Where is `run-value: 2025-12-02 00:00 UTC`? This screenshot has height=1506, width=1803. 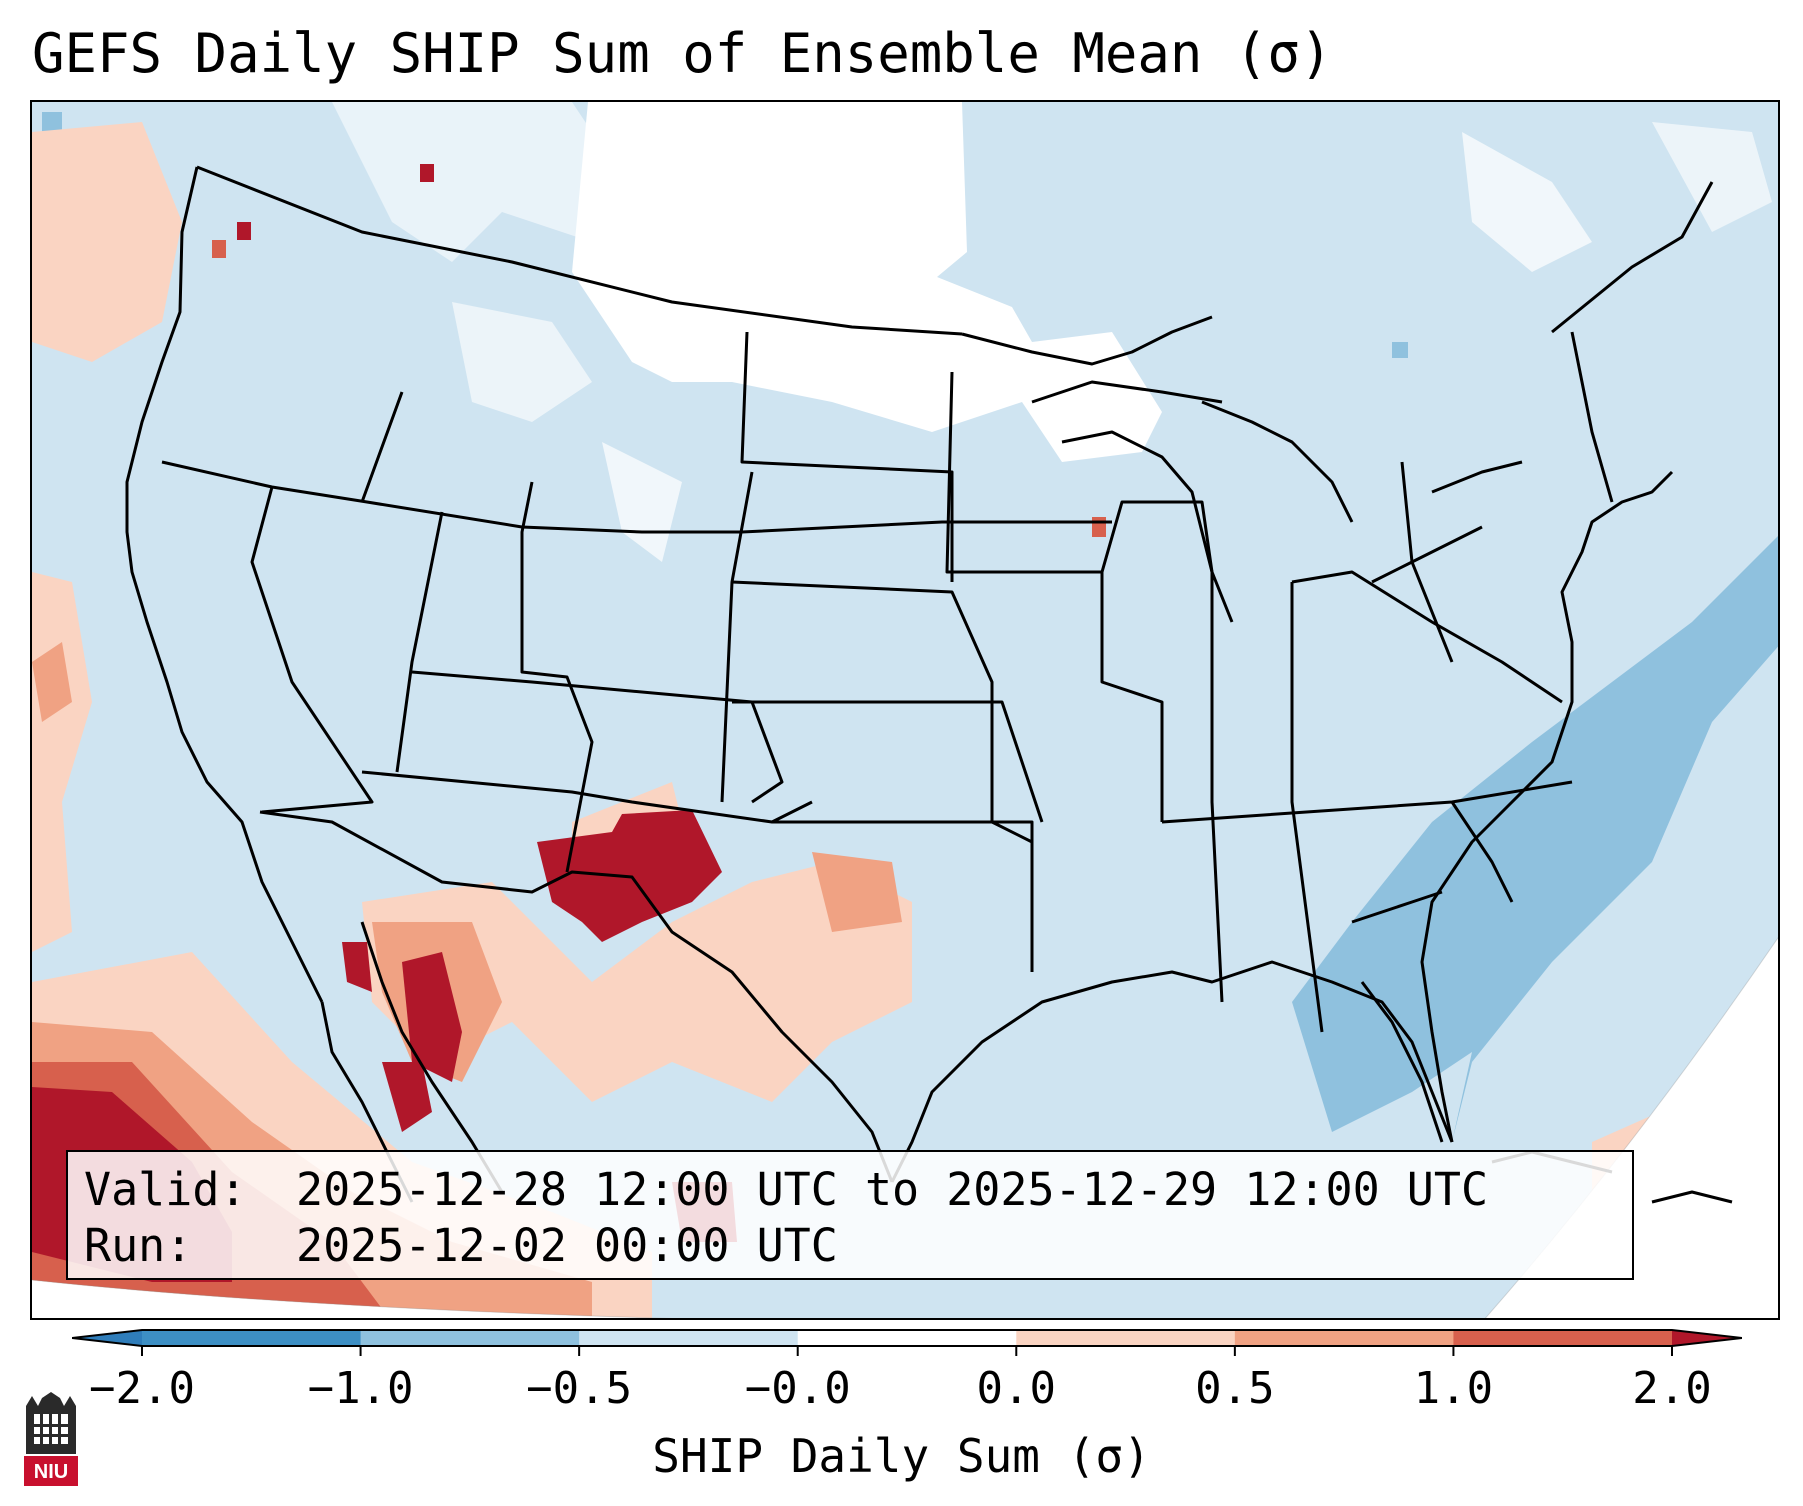 run-value: 2025-12-02 00:00 UTC is located at coordinates (567, 1245).